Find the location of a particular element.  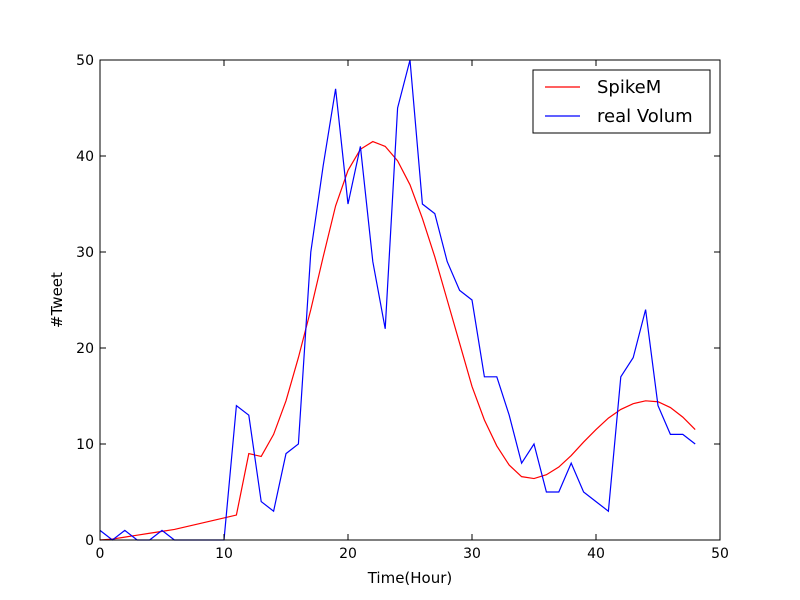

y-tick-label: 20 is located at coordinates (85, 349).